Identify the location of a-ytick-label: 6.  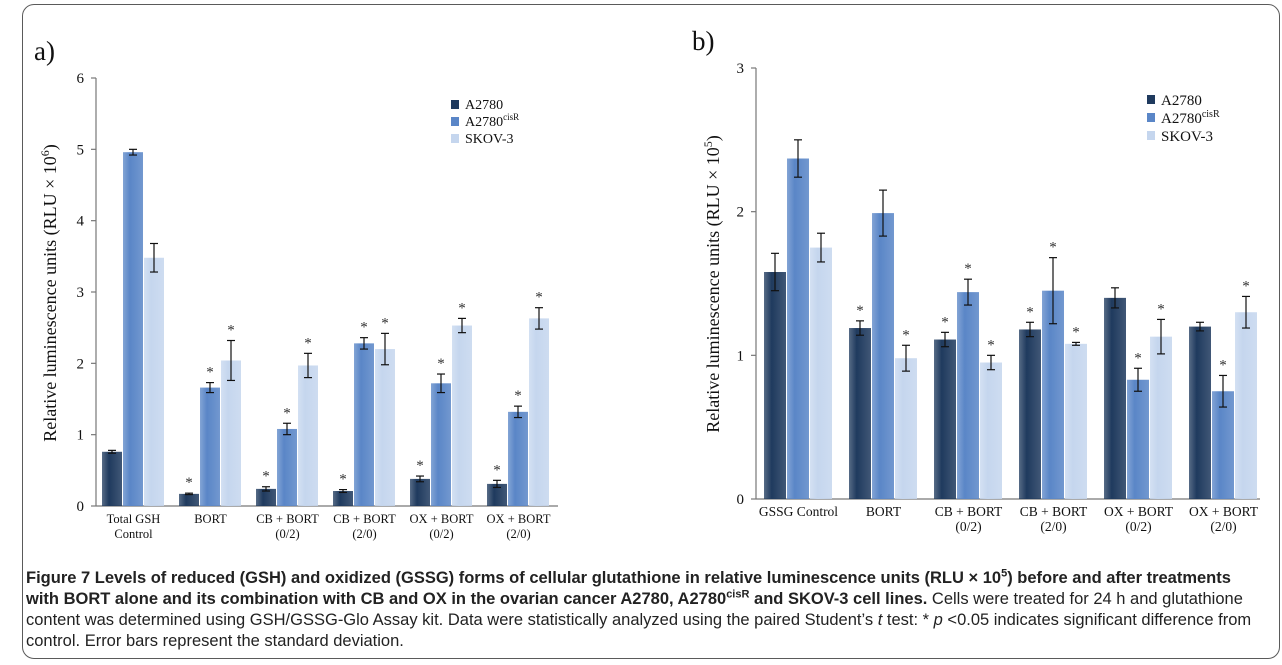
(81, 79).